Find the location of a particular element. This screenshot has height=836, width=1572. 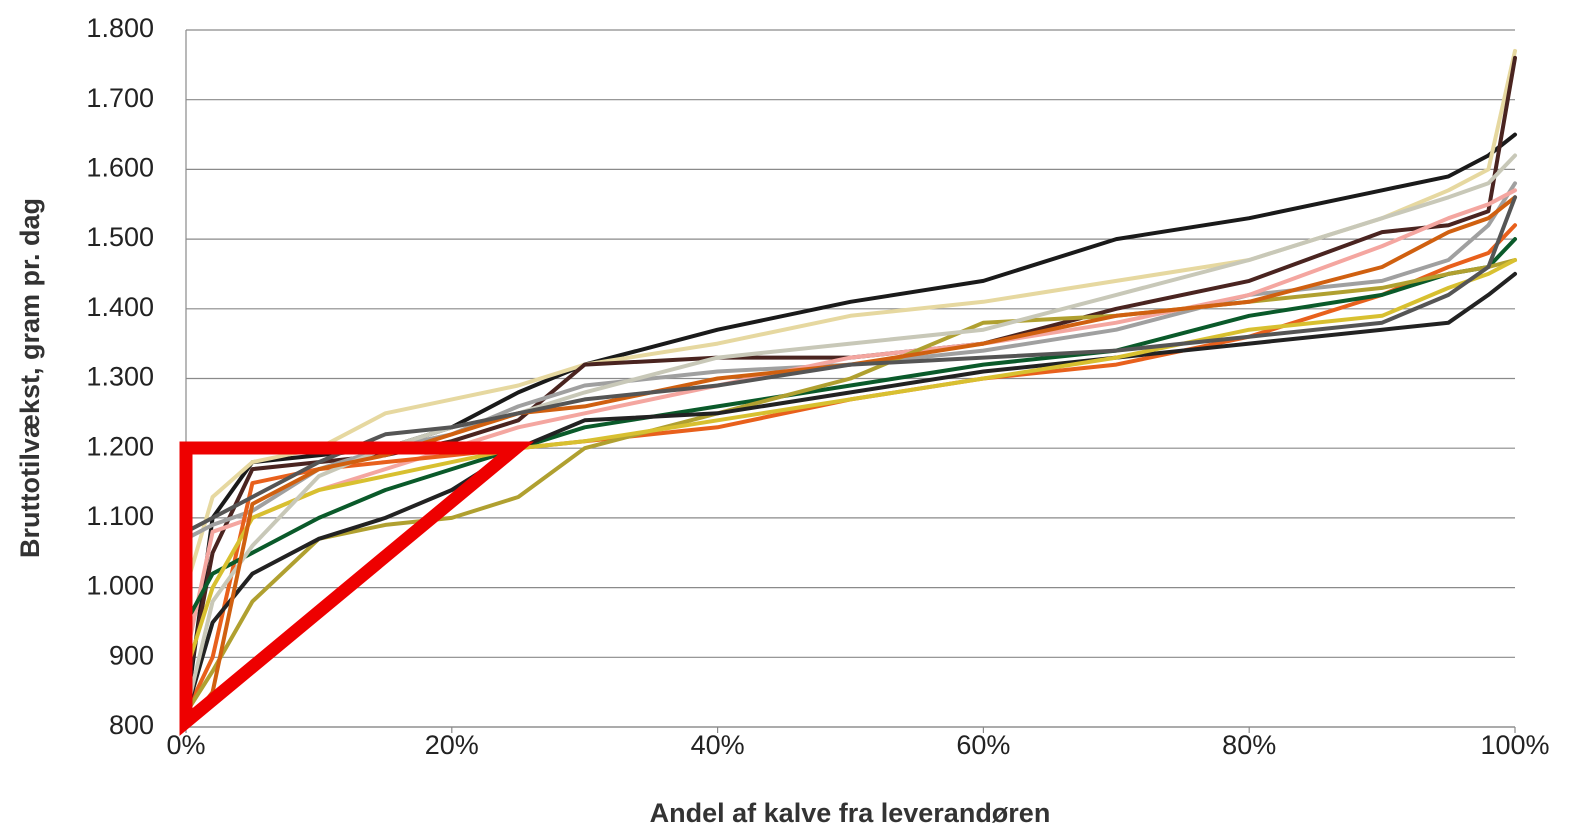

y-tick-label: 1.200 is located at coordinates (120, 446).